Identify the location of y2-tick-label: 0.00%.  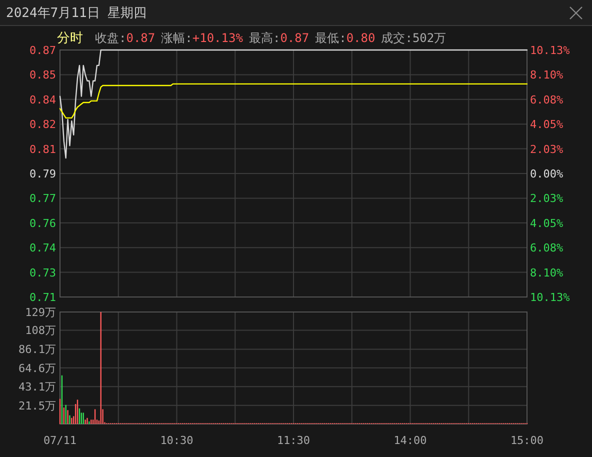
(547, 174).